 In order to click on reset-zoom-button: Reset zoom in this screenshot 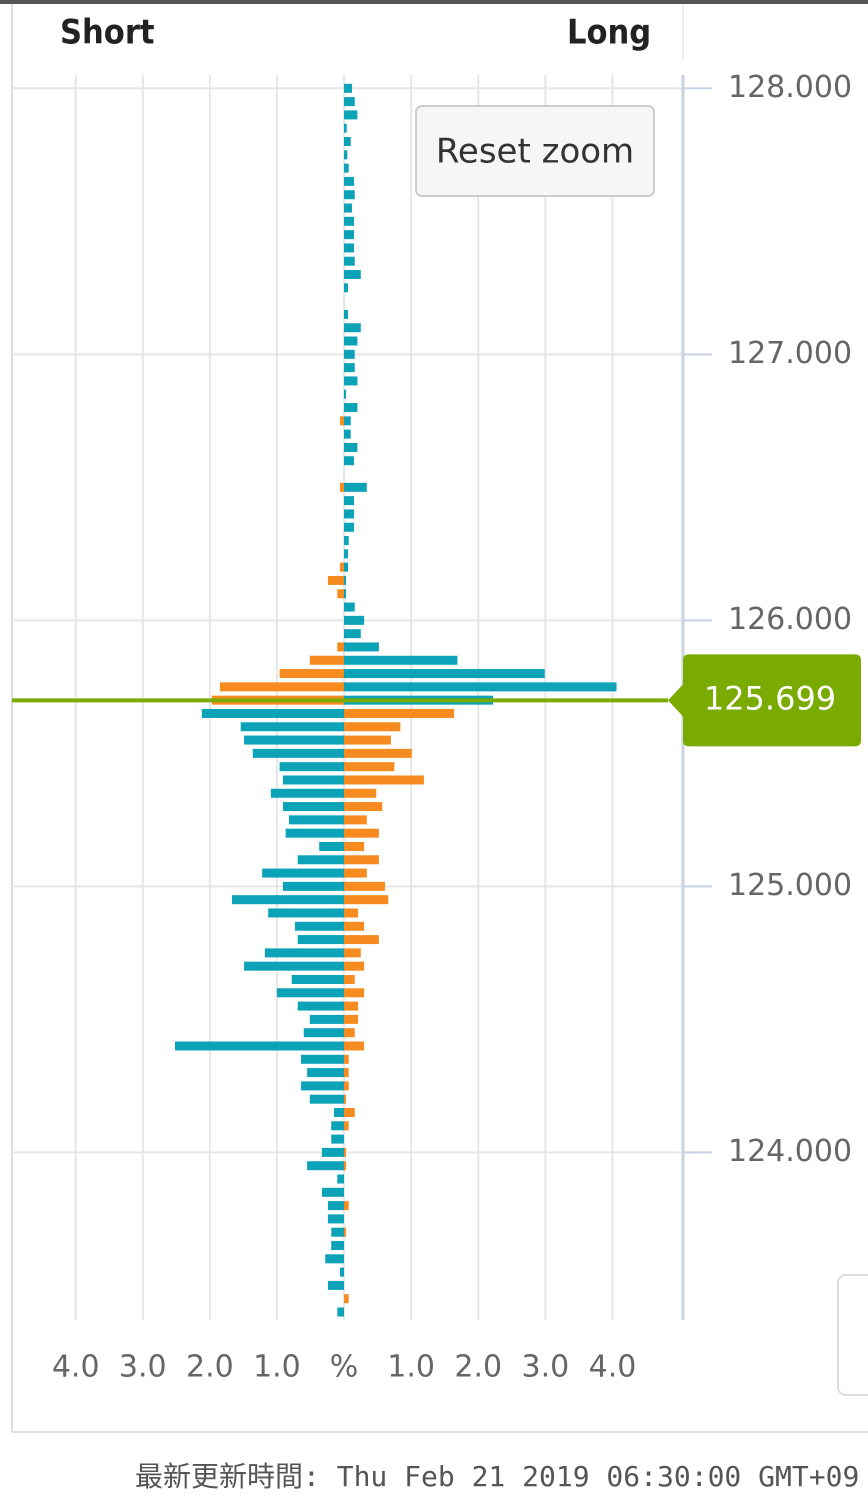, I will do `click(535, 151)`.